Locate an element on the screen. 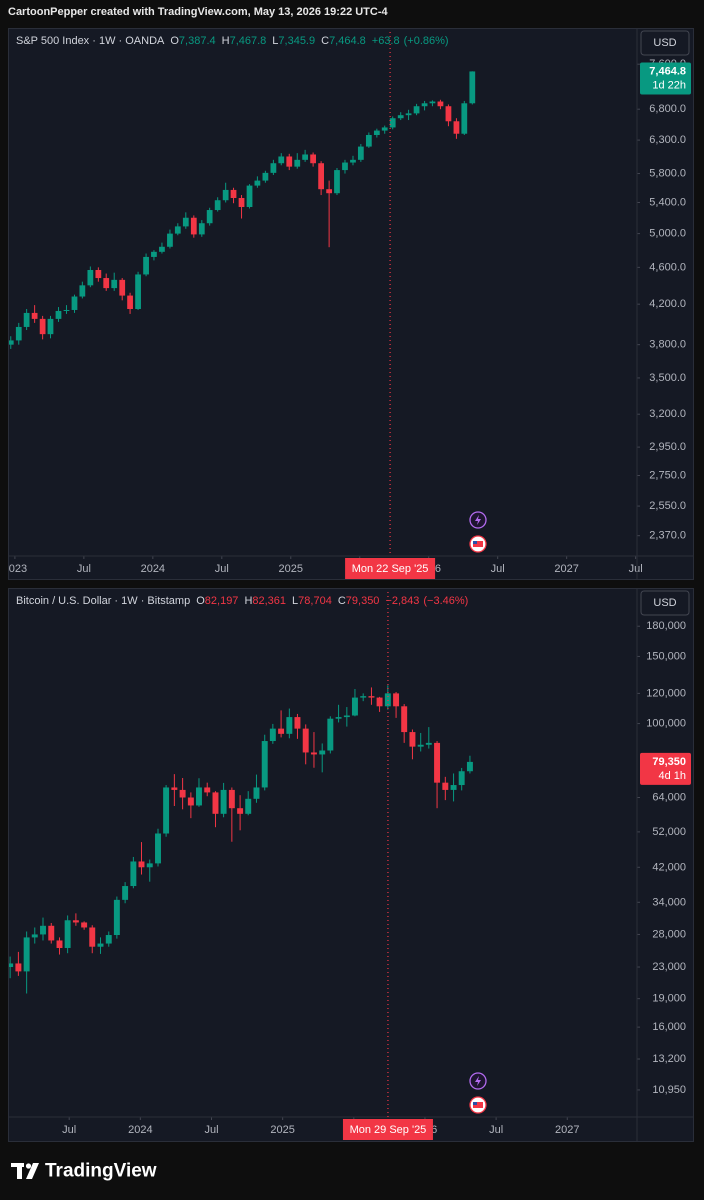 This screenshot has height=1200, width=704. y-tick-label: 34,000 is located at coordinates (669, 902).